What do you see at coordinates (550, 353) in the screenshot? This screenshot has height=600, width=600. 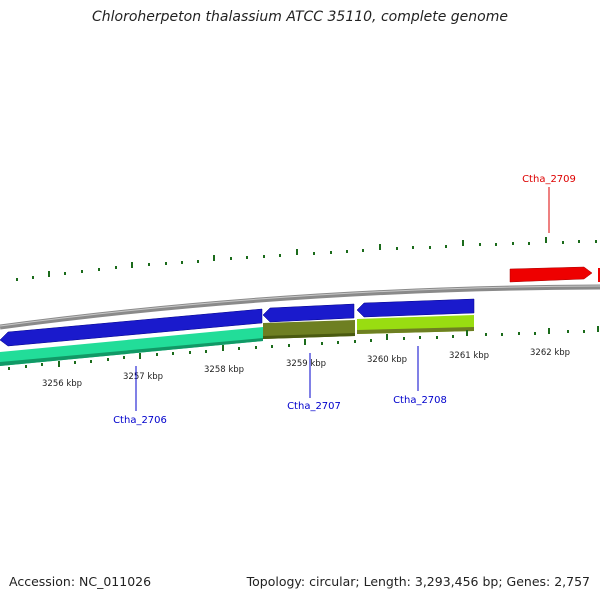 I see `tick-label-3262: 3262 kbp` at bounding box center [550, 353].